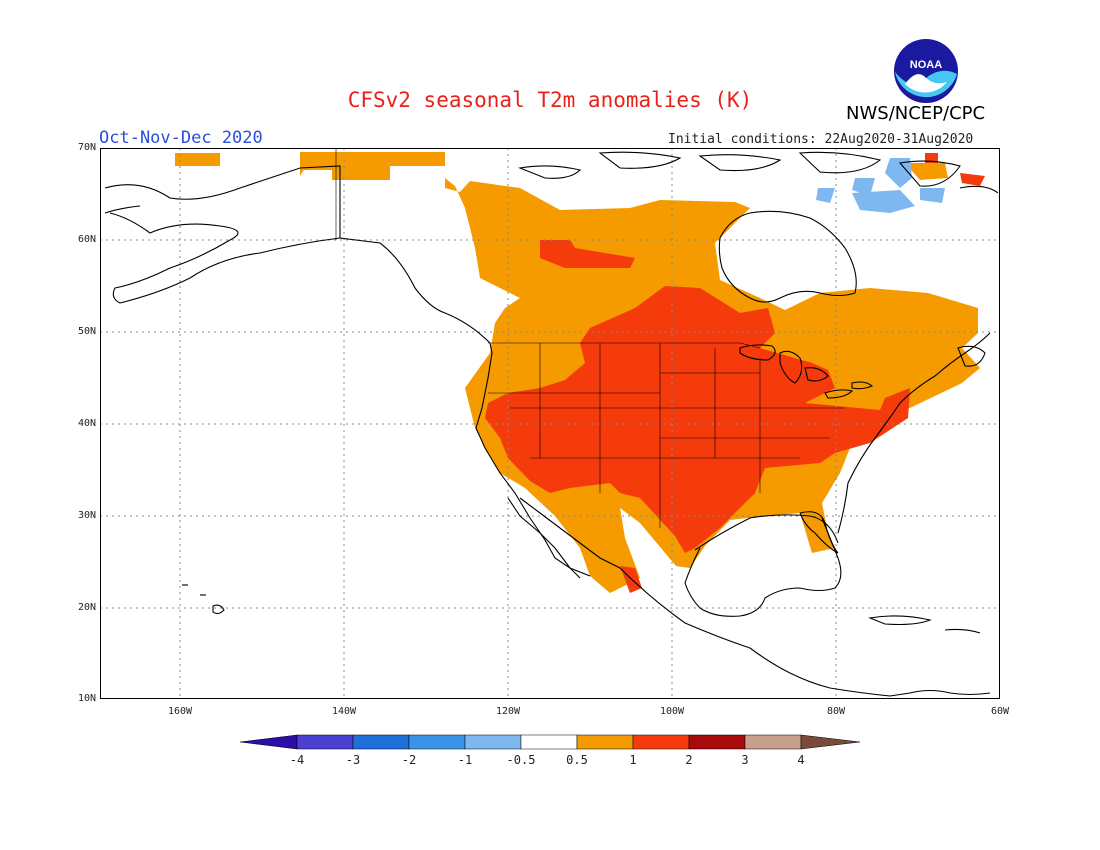  What do you see at coordinates (550, 100) in the screenshot?
I see `chart-title: CFSv2 seasonal T2m anomalies (K)` at bounding box center [550, 100].